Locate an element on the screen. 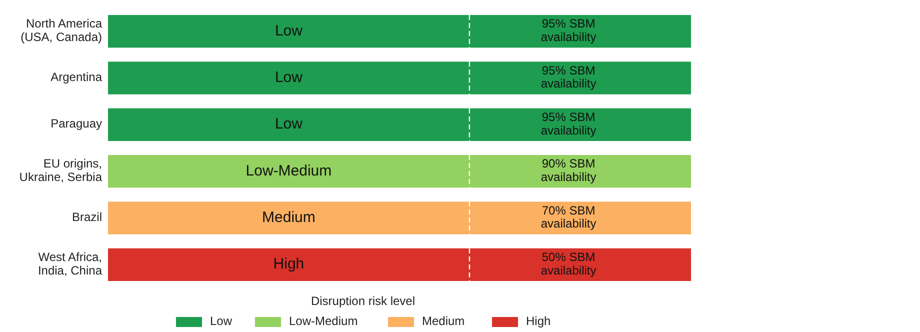 The height and width of the screenshot is (332, 920). text: High is located at coordinates (288, 264).